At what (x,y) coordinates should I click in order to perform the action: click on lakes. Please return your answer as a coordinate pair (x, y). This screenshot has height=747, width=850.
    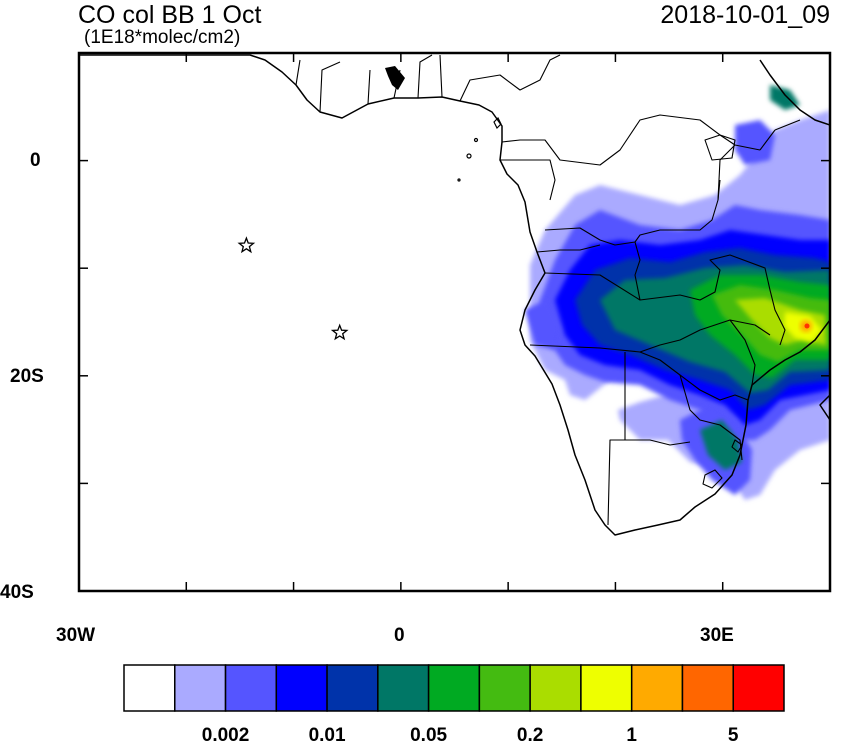
    Looking at the image, I should click on (395, 78).